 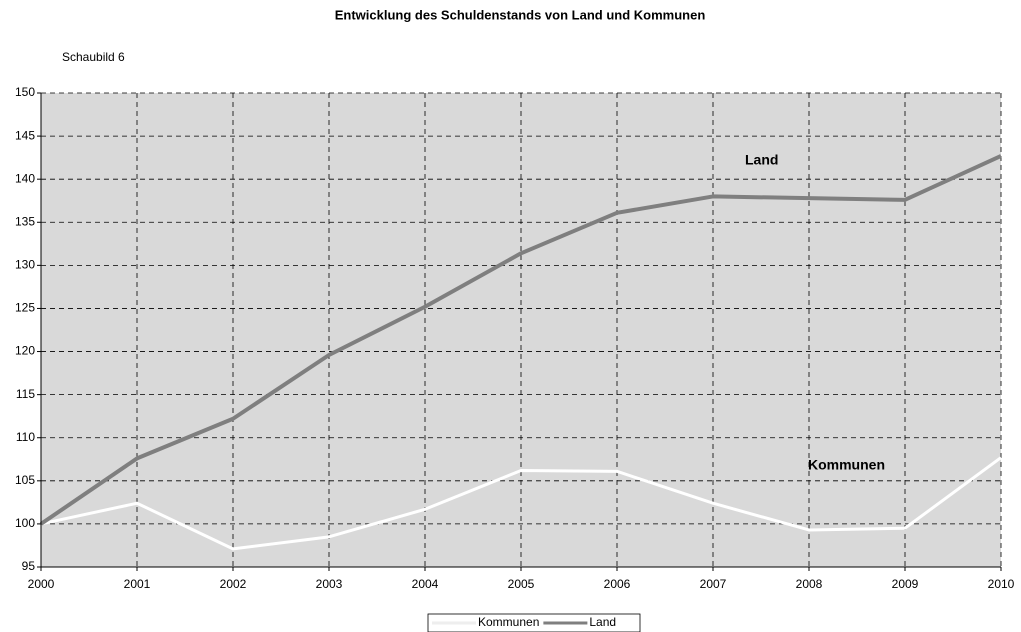 I want to click on chart-subtitle: Schaubild 6, so click(x=93, y=57).